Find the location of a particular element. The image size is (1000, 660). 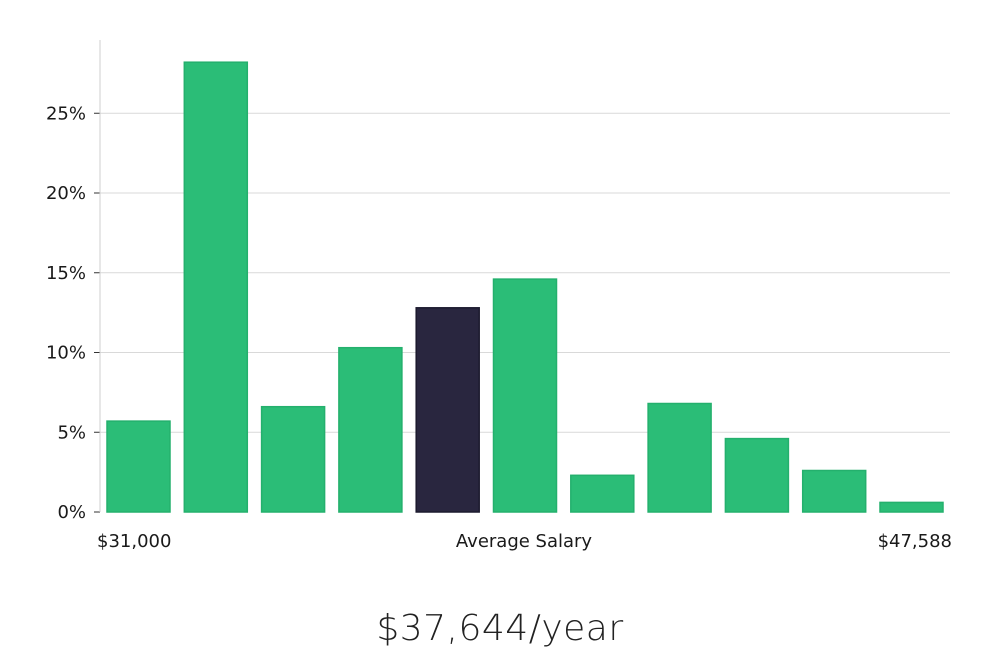

y-tick-label: 20% is located at coordinates (66, 193).